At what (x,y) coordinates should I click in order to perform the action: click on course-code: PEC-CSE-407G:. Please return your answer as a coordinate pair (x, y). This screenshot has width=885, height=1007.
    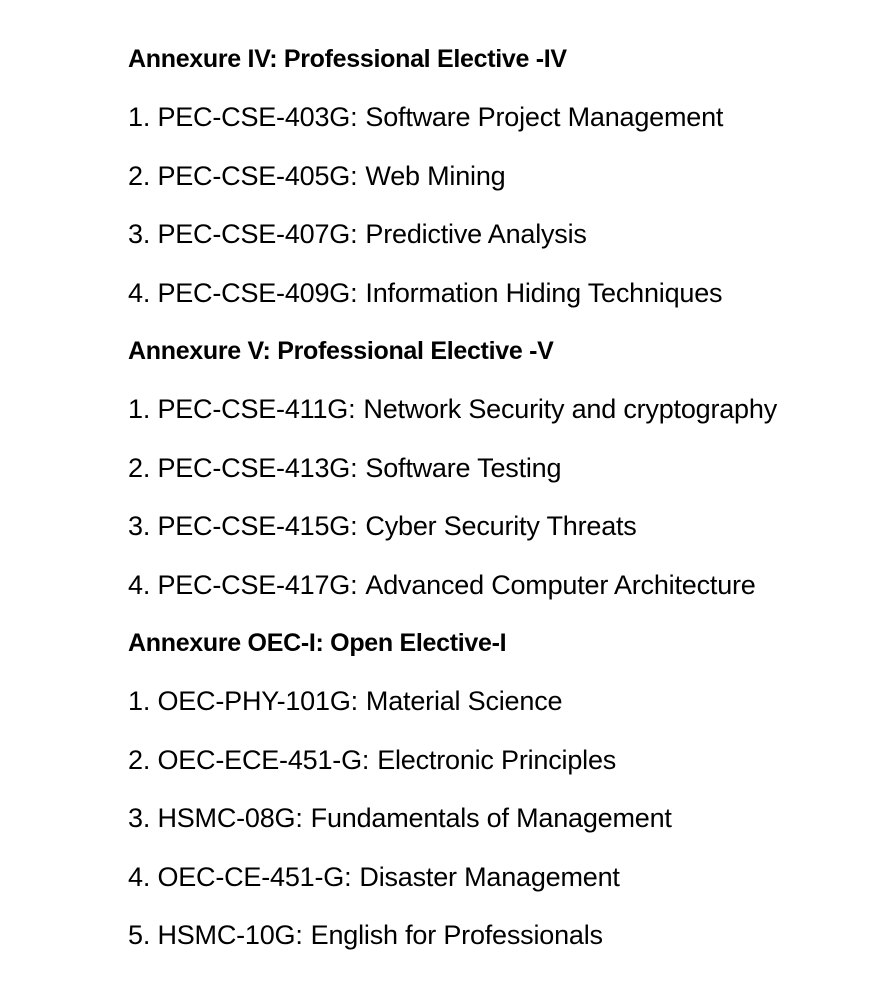
    Looking at the image, I should click on (257, 234).